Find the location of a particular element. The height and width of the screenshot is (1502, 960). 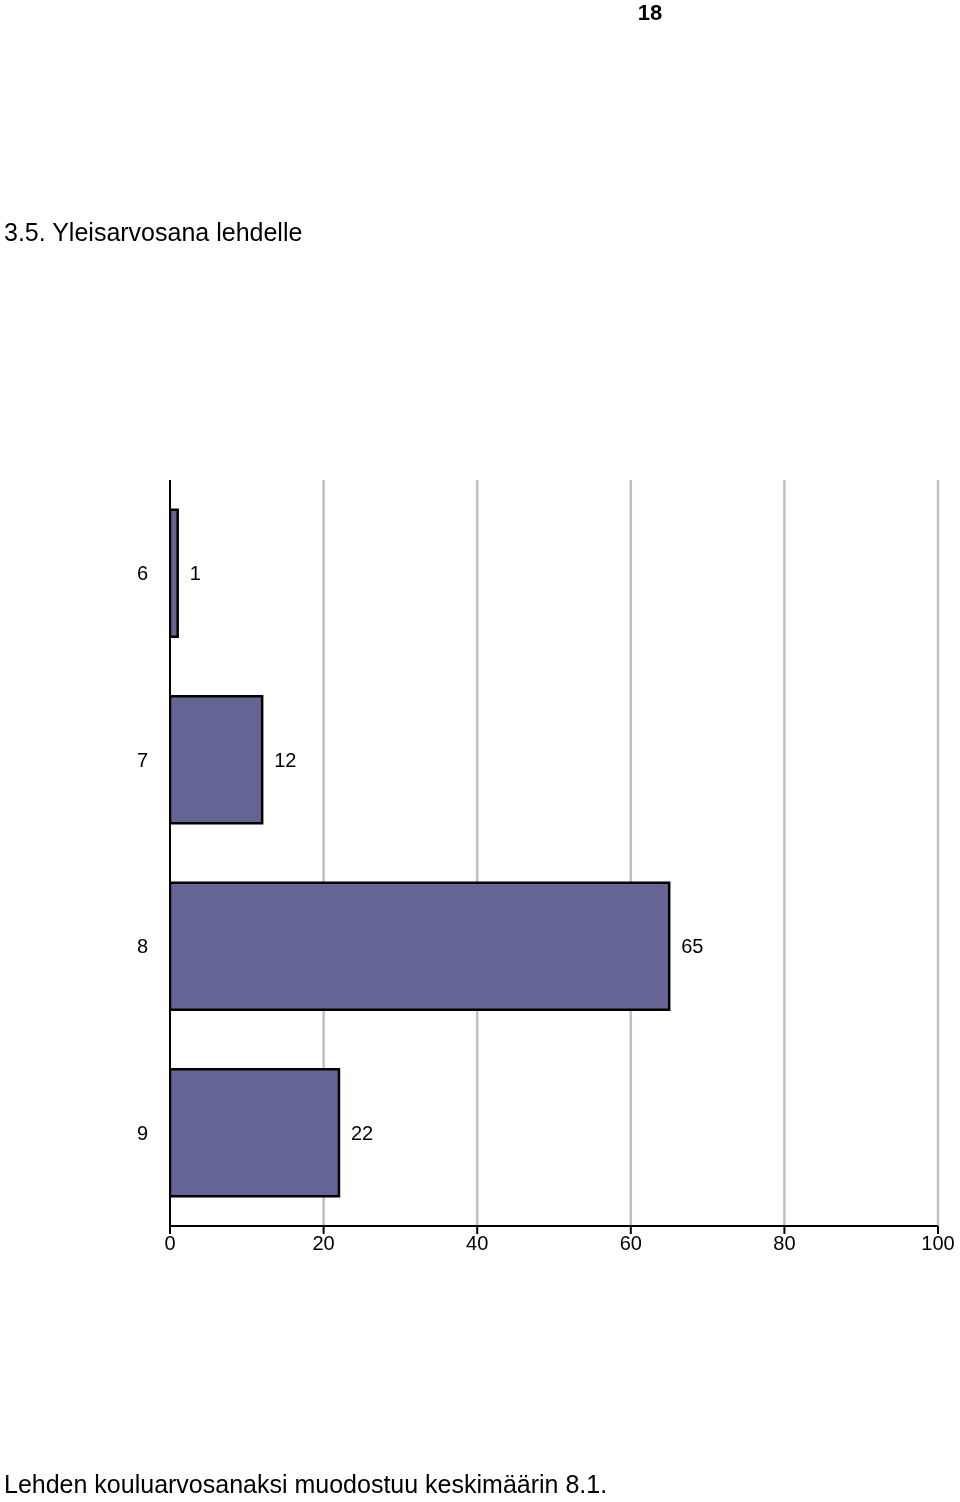

x-tick-label: 80 is located at coordinates (784, 1243).